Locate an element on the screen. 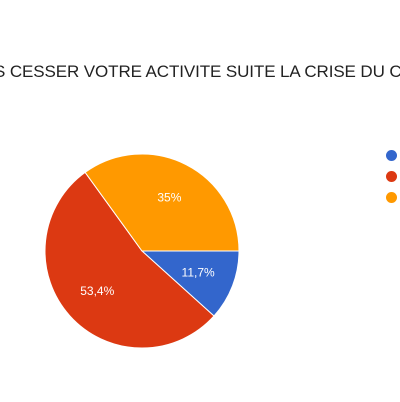 This screenshot has width=400, height=402. pie-slice-label-2: 53,4% is located at coordinates (97, 291).